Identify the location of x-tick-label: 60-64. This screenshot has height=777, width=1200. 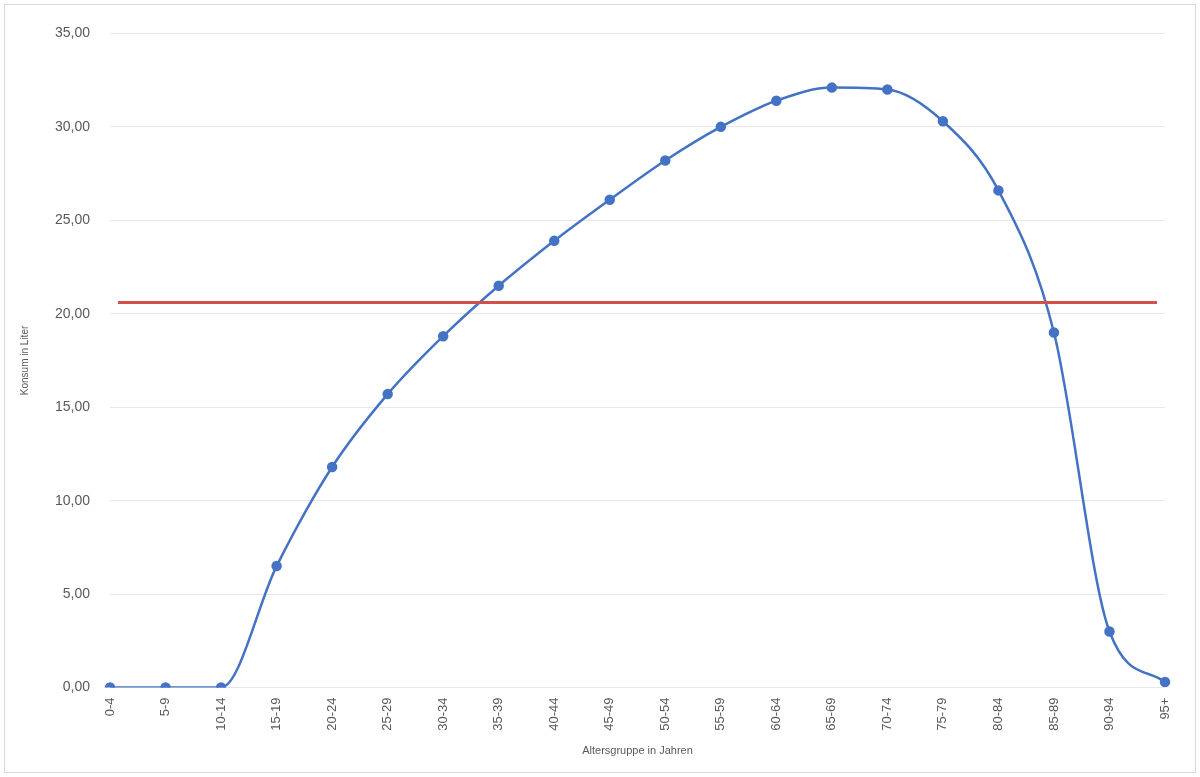
(775, 714).